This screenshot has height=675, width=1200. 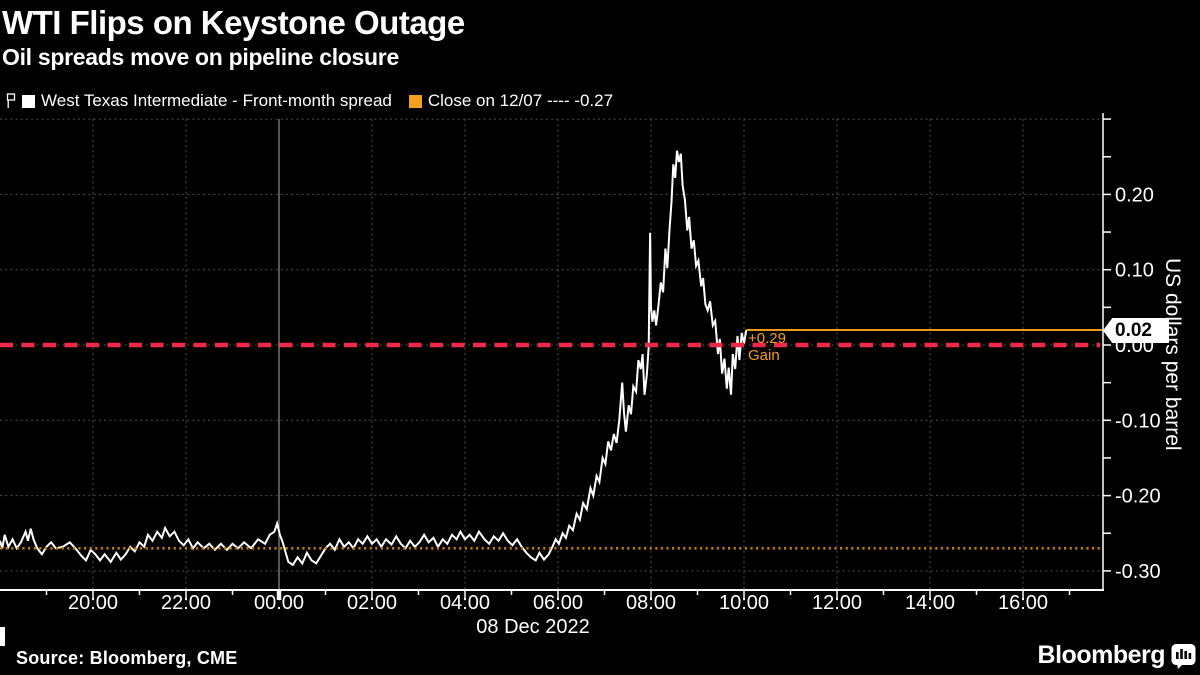 I want to click on y-axis-ticks, so click(x=1107, y=345).